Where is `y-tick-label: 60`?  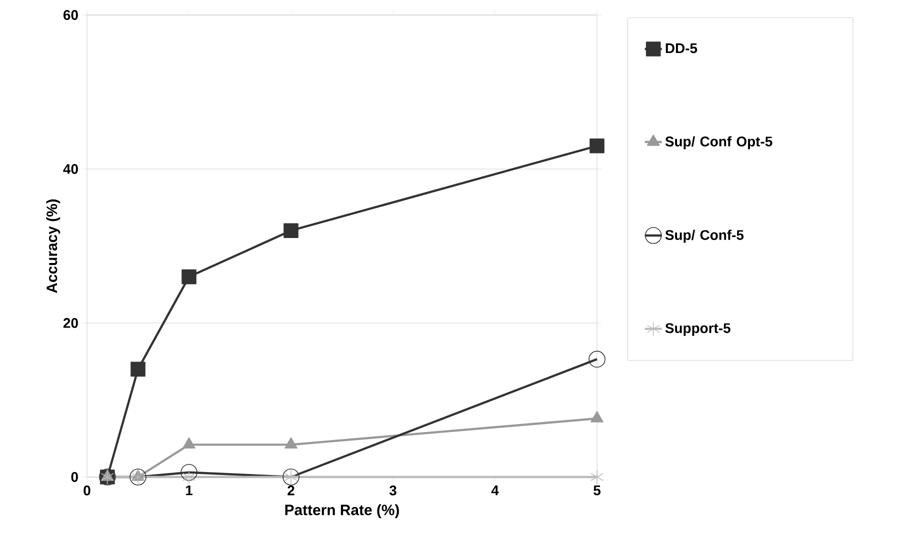
y-tick-label: 60 is located at coordinates (70, 15).